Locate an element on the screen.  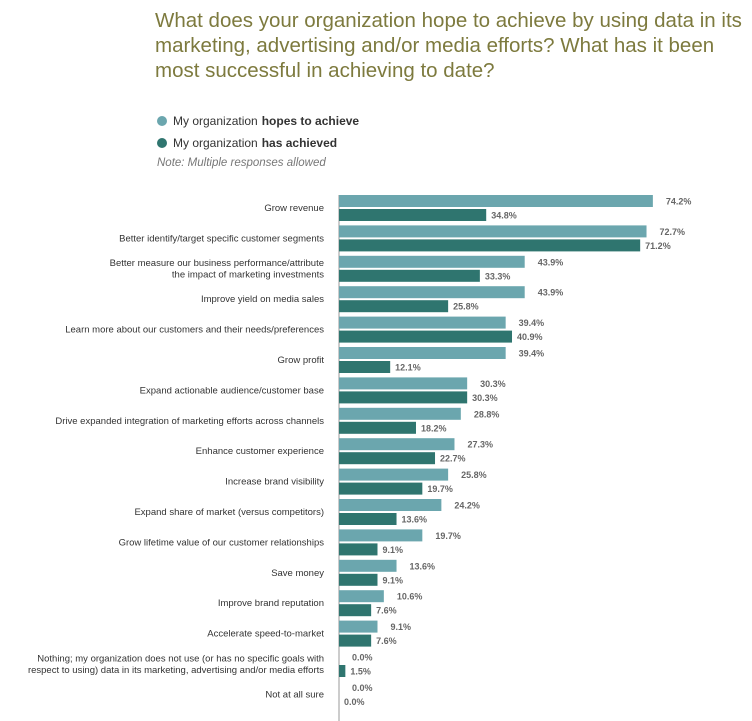
legend-bold-achieved: has achieved is located at coordinates (299, 143).